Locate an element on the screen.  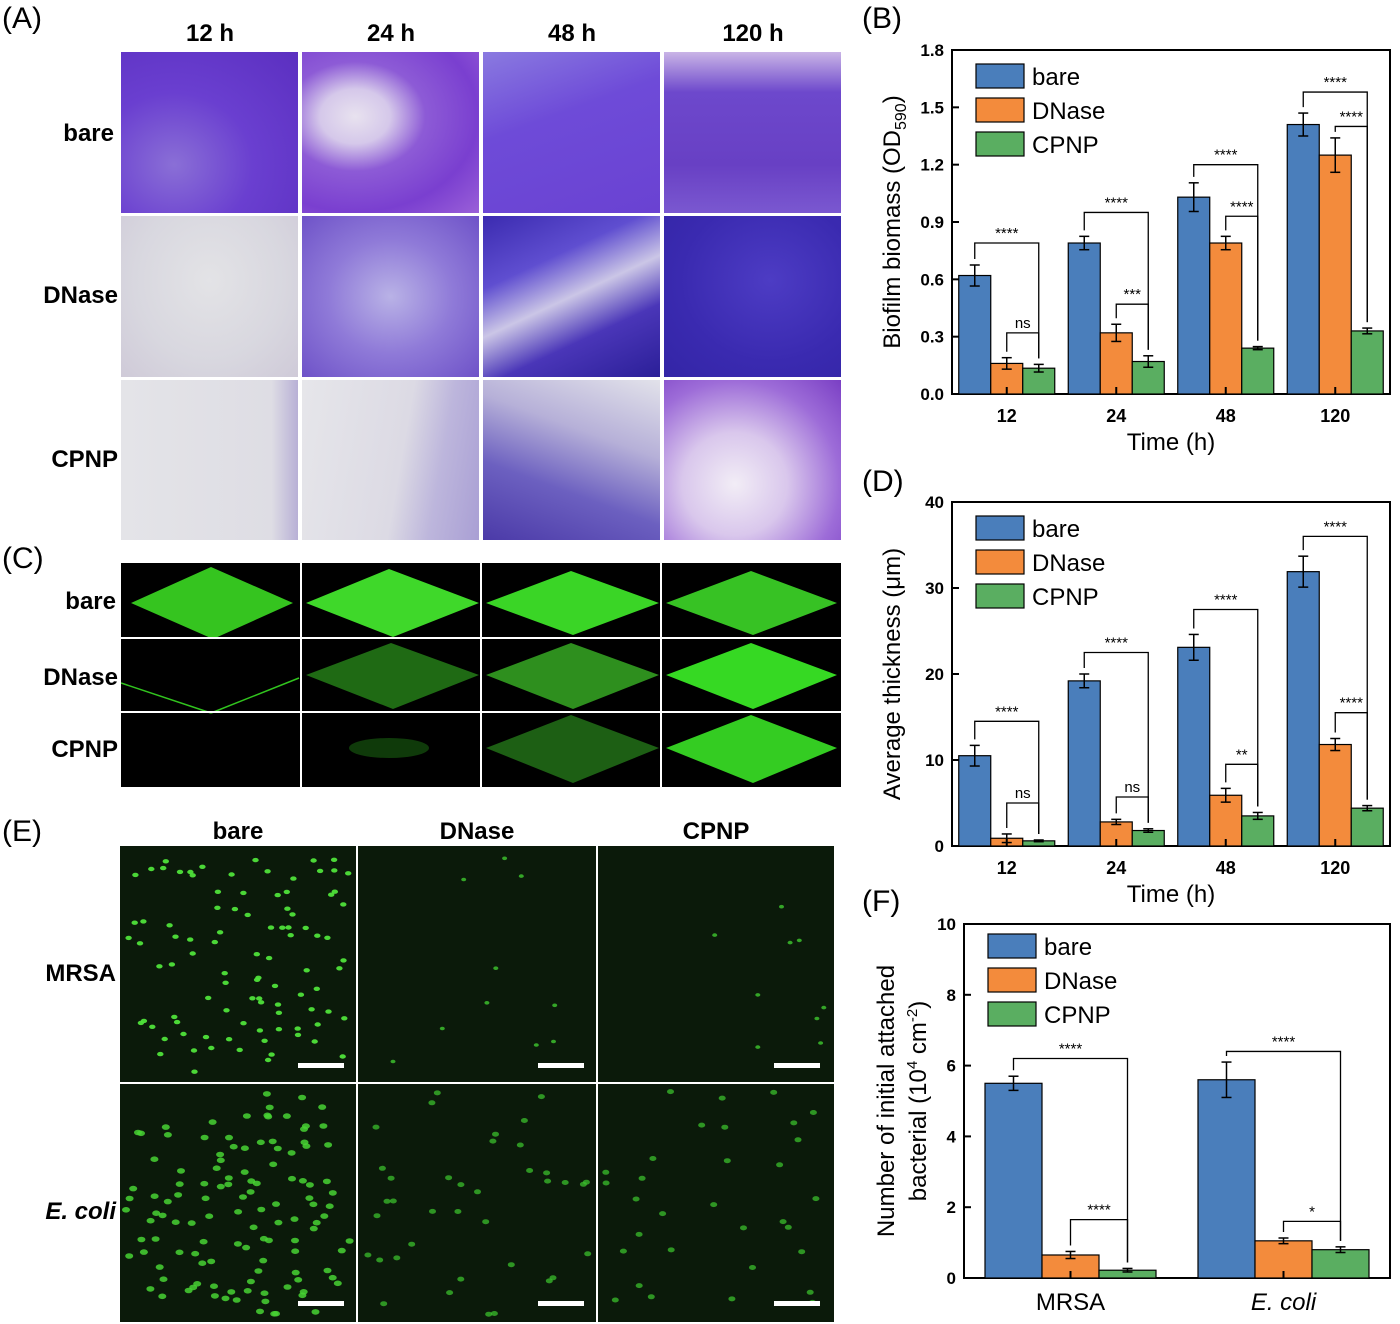
legend-swatch-dnase is located at coordinates (1012, 980).